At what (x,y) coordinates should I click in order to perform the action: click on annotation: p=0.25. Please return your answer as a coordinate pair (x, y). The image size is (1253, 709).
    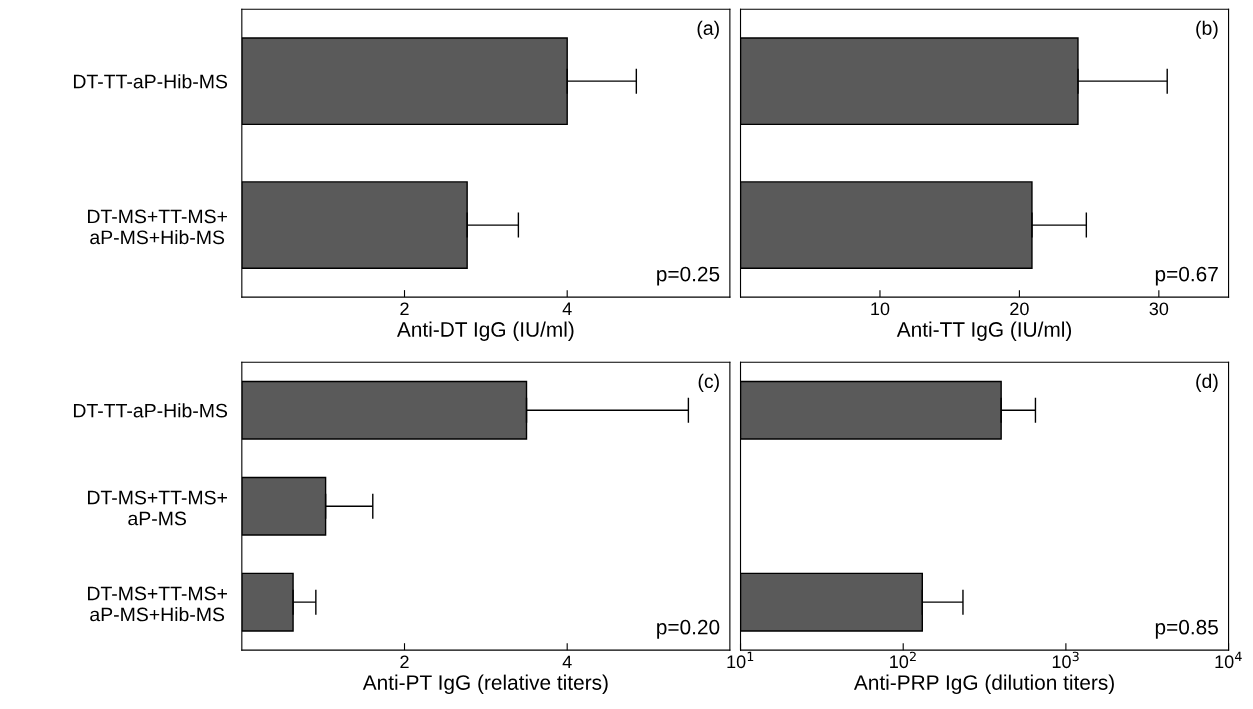
    Looking at the image, I should click on (688, 276).